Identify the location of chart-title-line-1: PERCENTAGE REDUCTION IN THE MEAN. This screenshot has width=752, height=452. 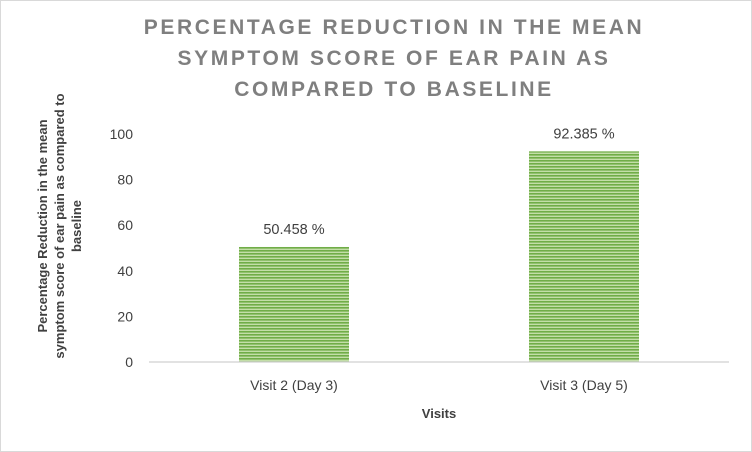
(394, 27).